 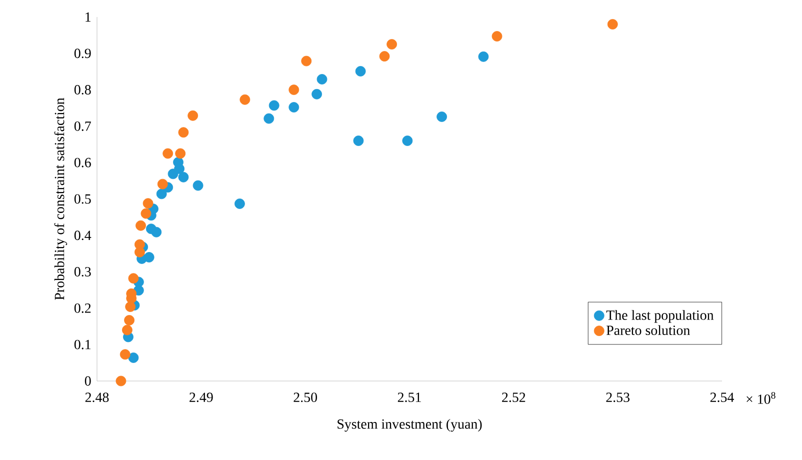 What do you see at coordinates (82, 199) in the screenshot?
I see `y-tick-label: 0.5` at bounding box center [82, 199].